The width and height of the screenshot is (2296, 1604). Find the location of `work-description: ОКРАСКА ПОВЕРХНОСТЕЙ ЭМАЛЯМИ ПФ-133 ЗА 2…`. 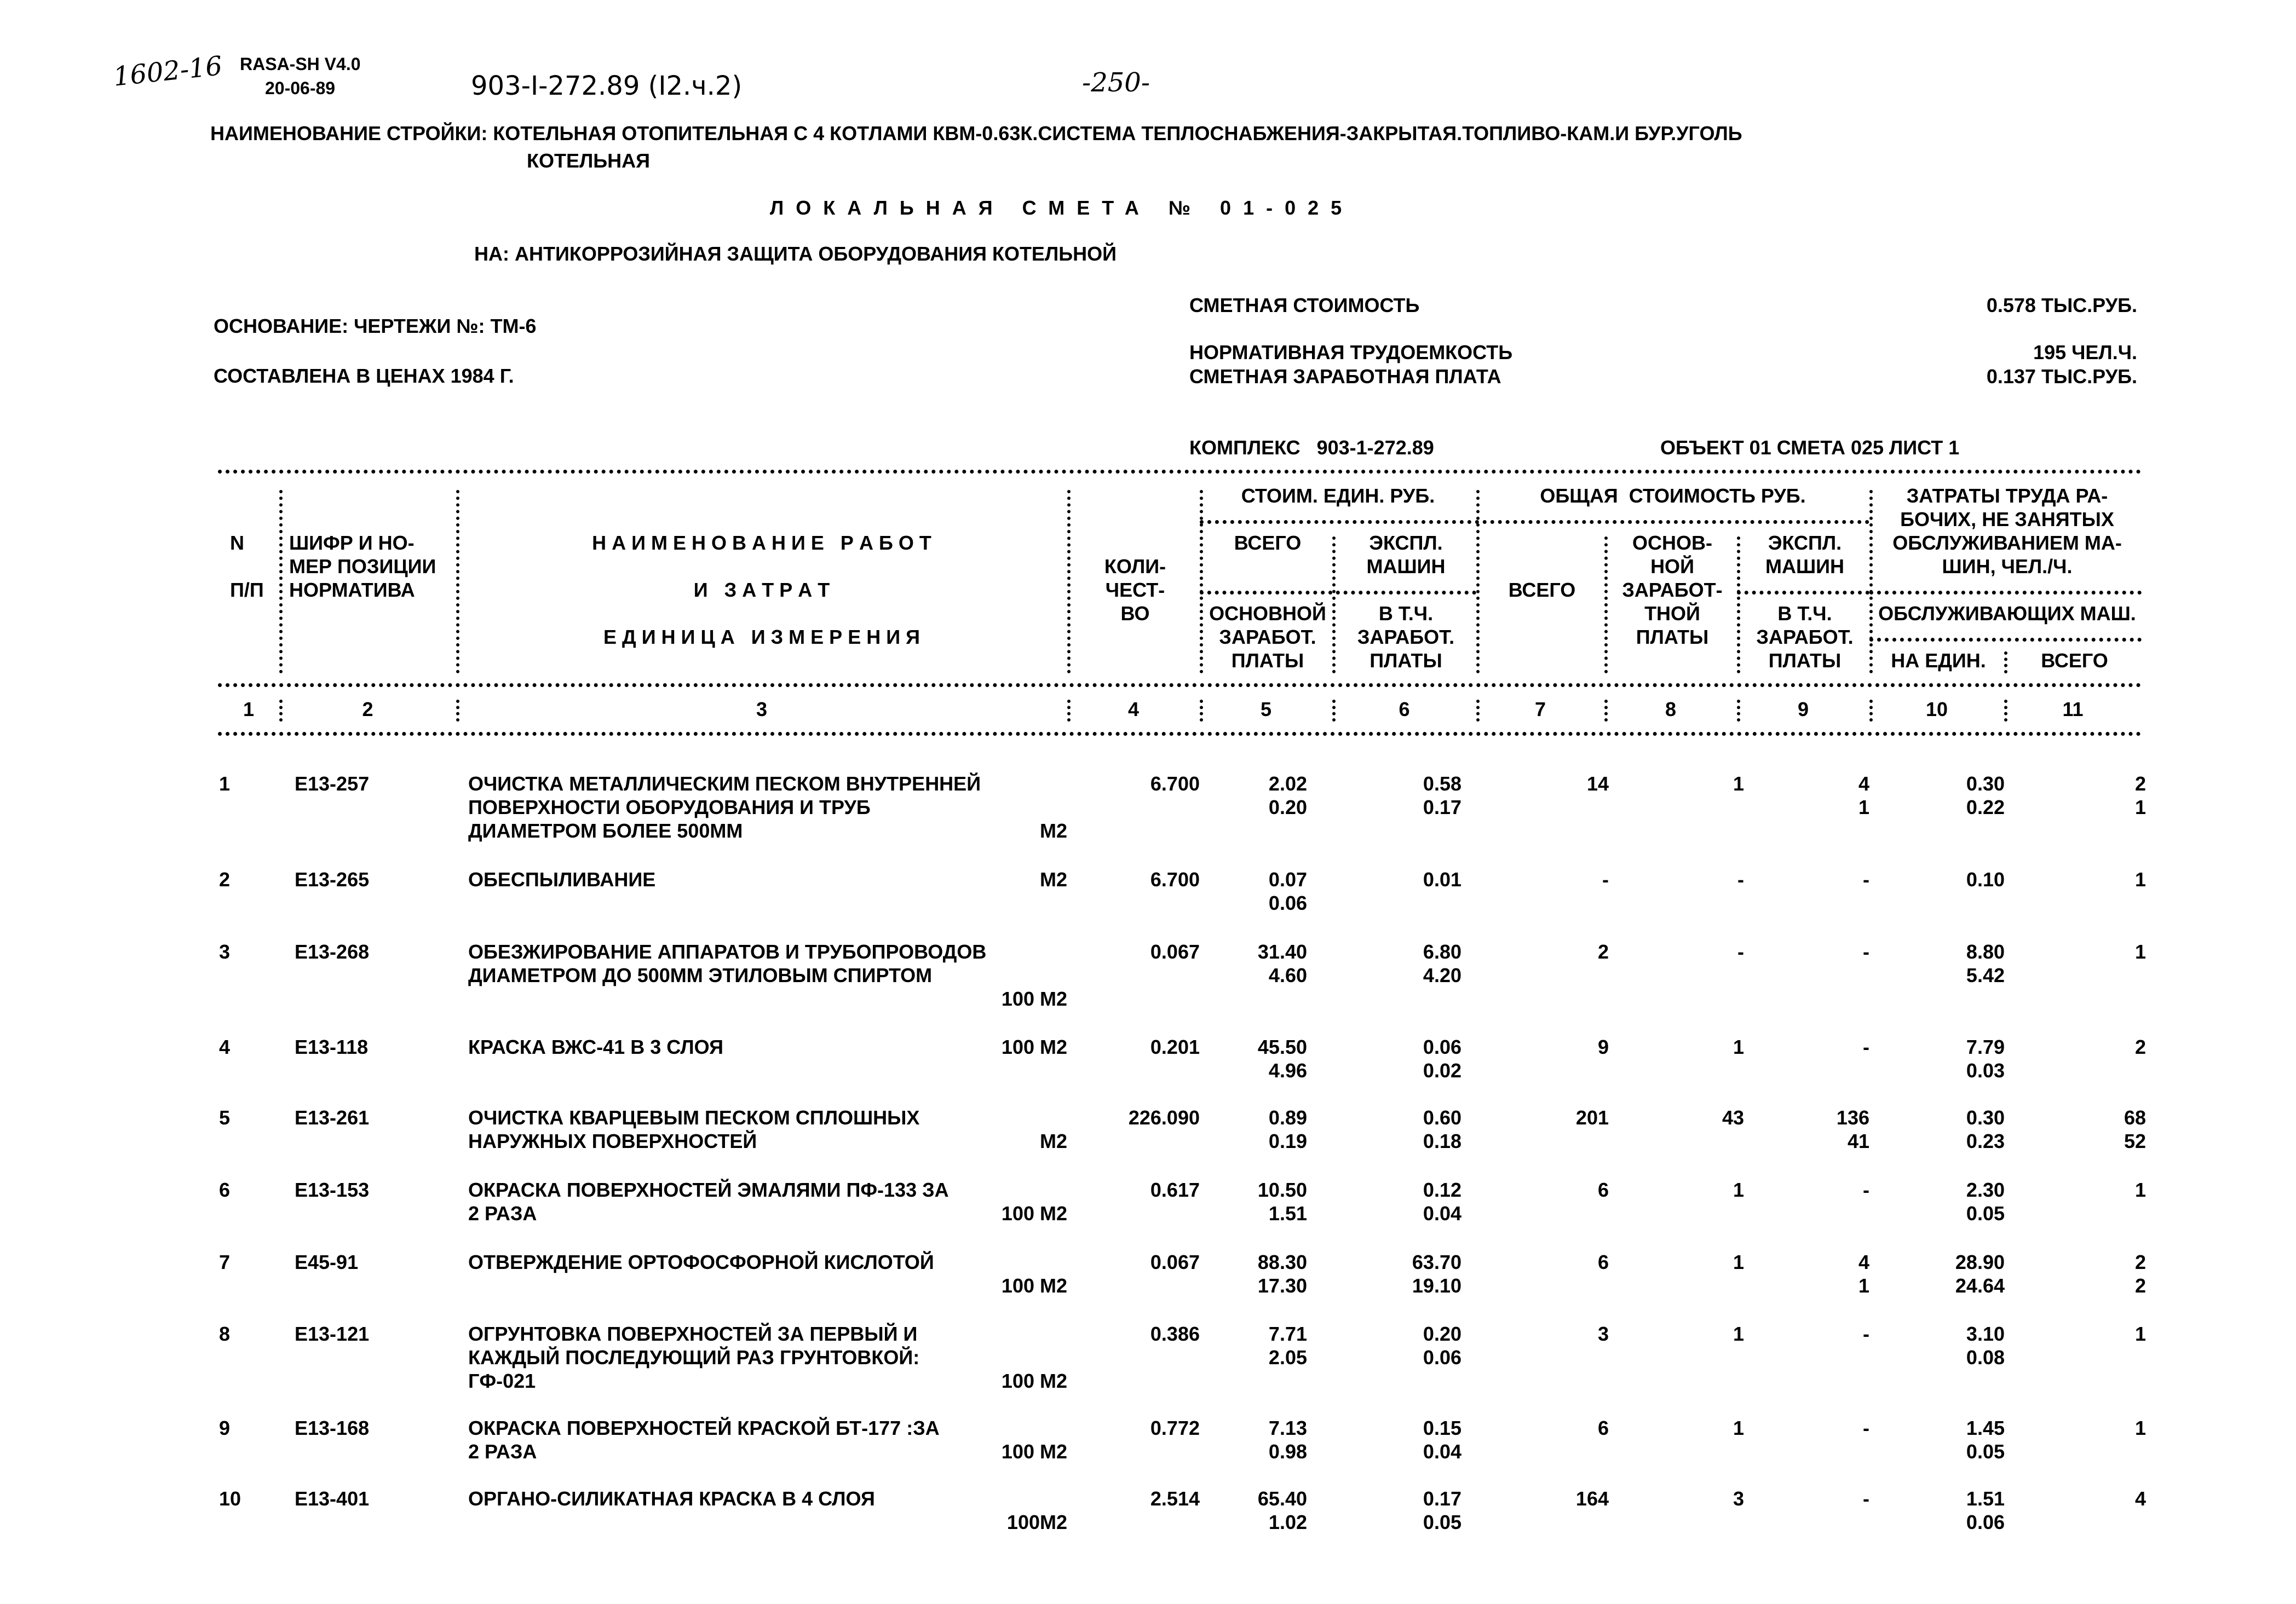

work-description: ОКРАСКА ПОВЕРХНОСТЕЙ ЭМАЛЯМИ ПФ-133 ЗА 2… is located at coordinates (709, 1202).